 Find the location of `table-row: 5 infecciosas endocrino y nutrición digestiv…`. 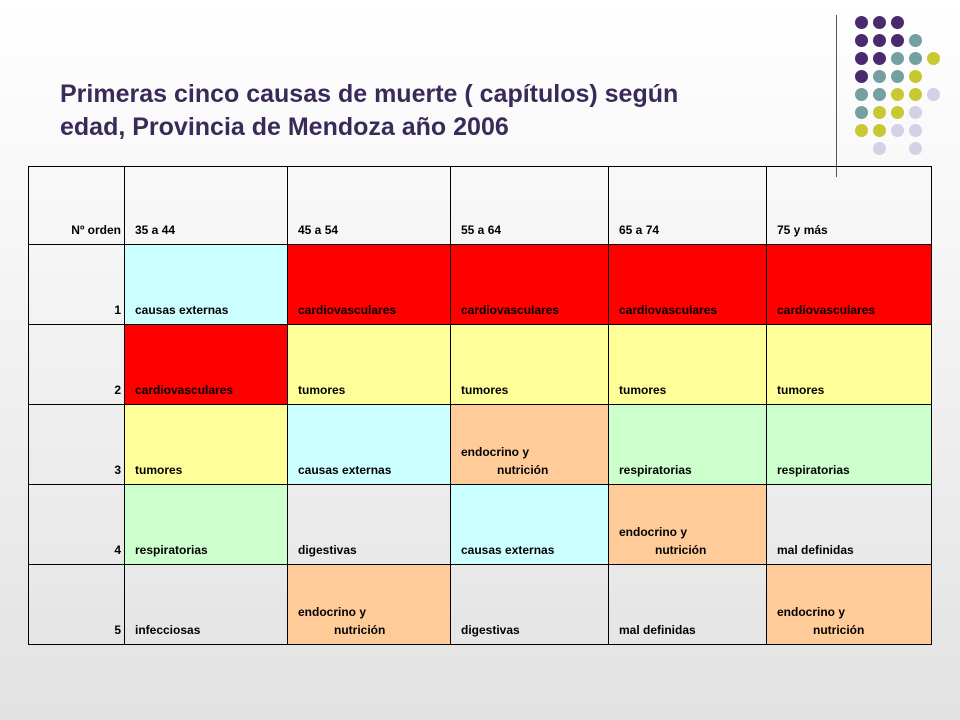

table-row: 5 infecciosas endocrino y nutrición digestiv… is located at coordinates (480, 604).